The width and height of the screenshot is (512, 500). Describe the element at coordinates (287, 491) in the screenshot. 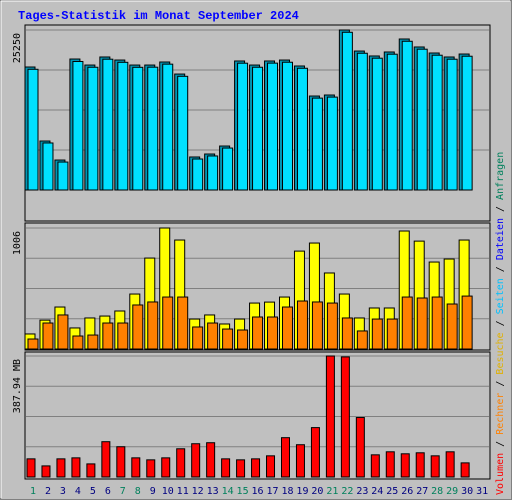

I see `x-tick-label: 18` at that location.